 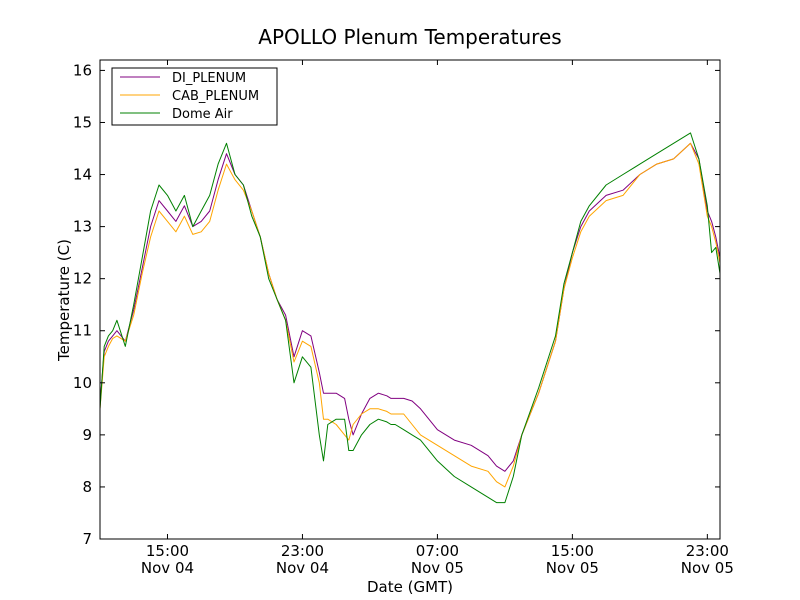 What do you see at coordinates (82, 227) in the screenshot?
I see `y-tick-label: 13` at bounding box center [82, 227].